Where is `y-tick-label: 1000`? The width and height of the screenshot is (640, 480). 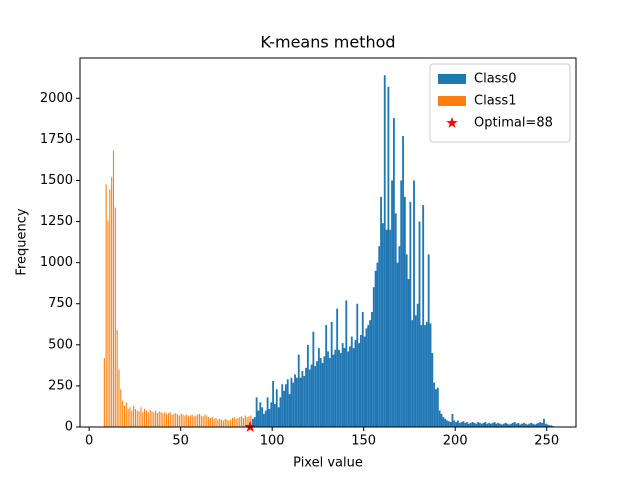 y-tick-label: 1000 is located at coordinates (56, 262).